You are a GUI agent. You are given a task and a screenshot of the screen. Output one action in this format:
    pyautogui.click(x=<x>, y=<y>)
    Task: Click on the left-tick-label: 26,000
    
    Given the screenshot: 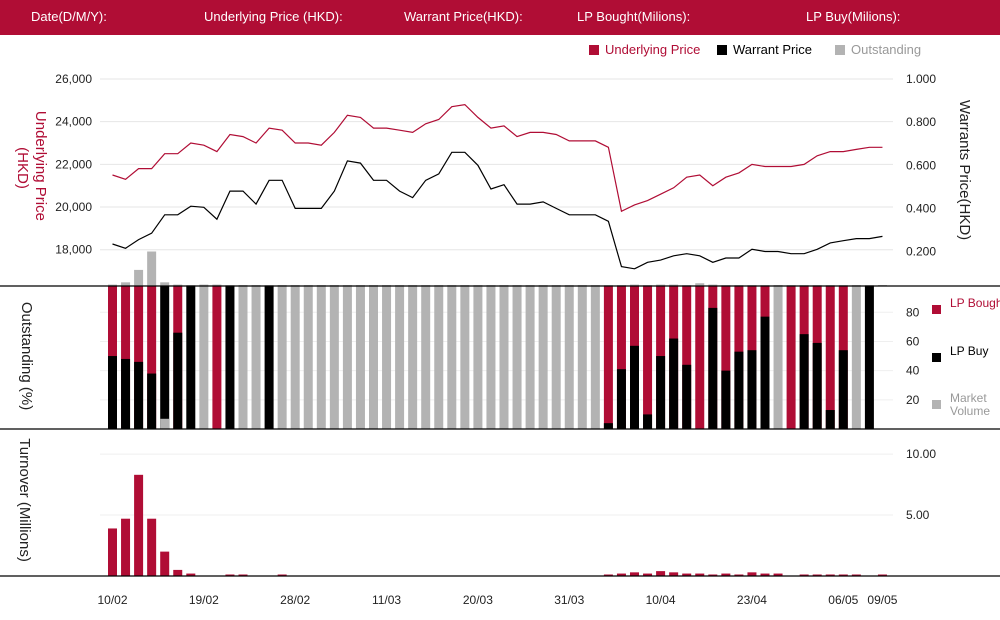 What is the action you would take?
    pyautogui.click(x=73, y=79)
    